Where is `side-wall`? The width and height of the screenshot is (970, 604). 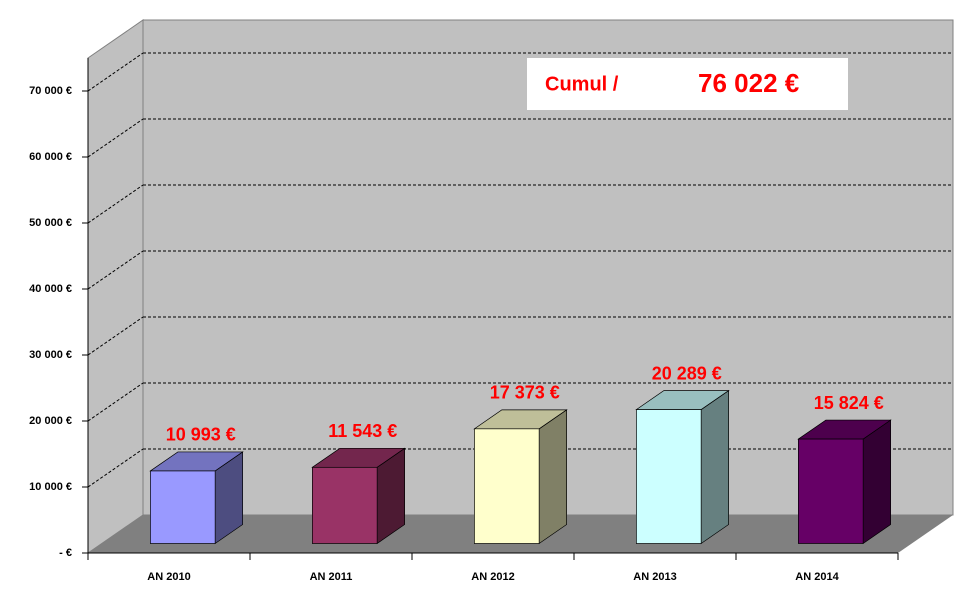
side-wall is located at coordinates (115, 286).